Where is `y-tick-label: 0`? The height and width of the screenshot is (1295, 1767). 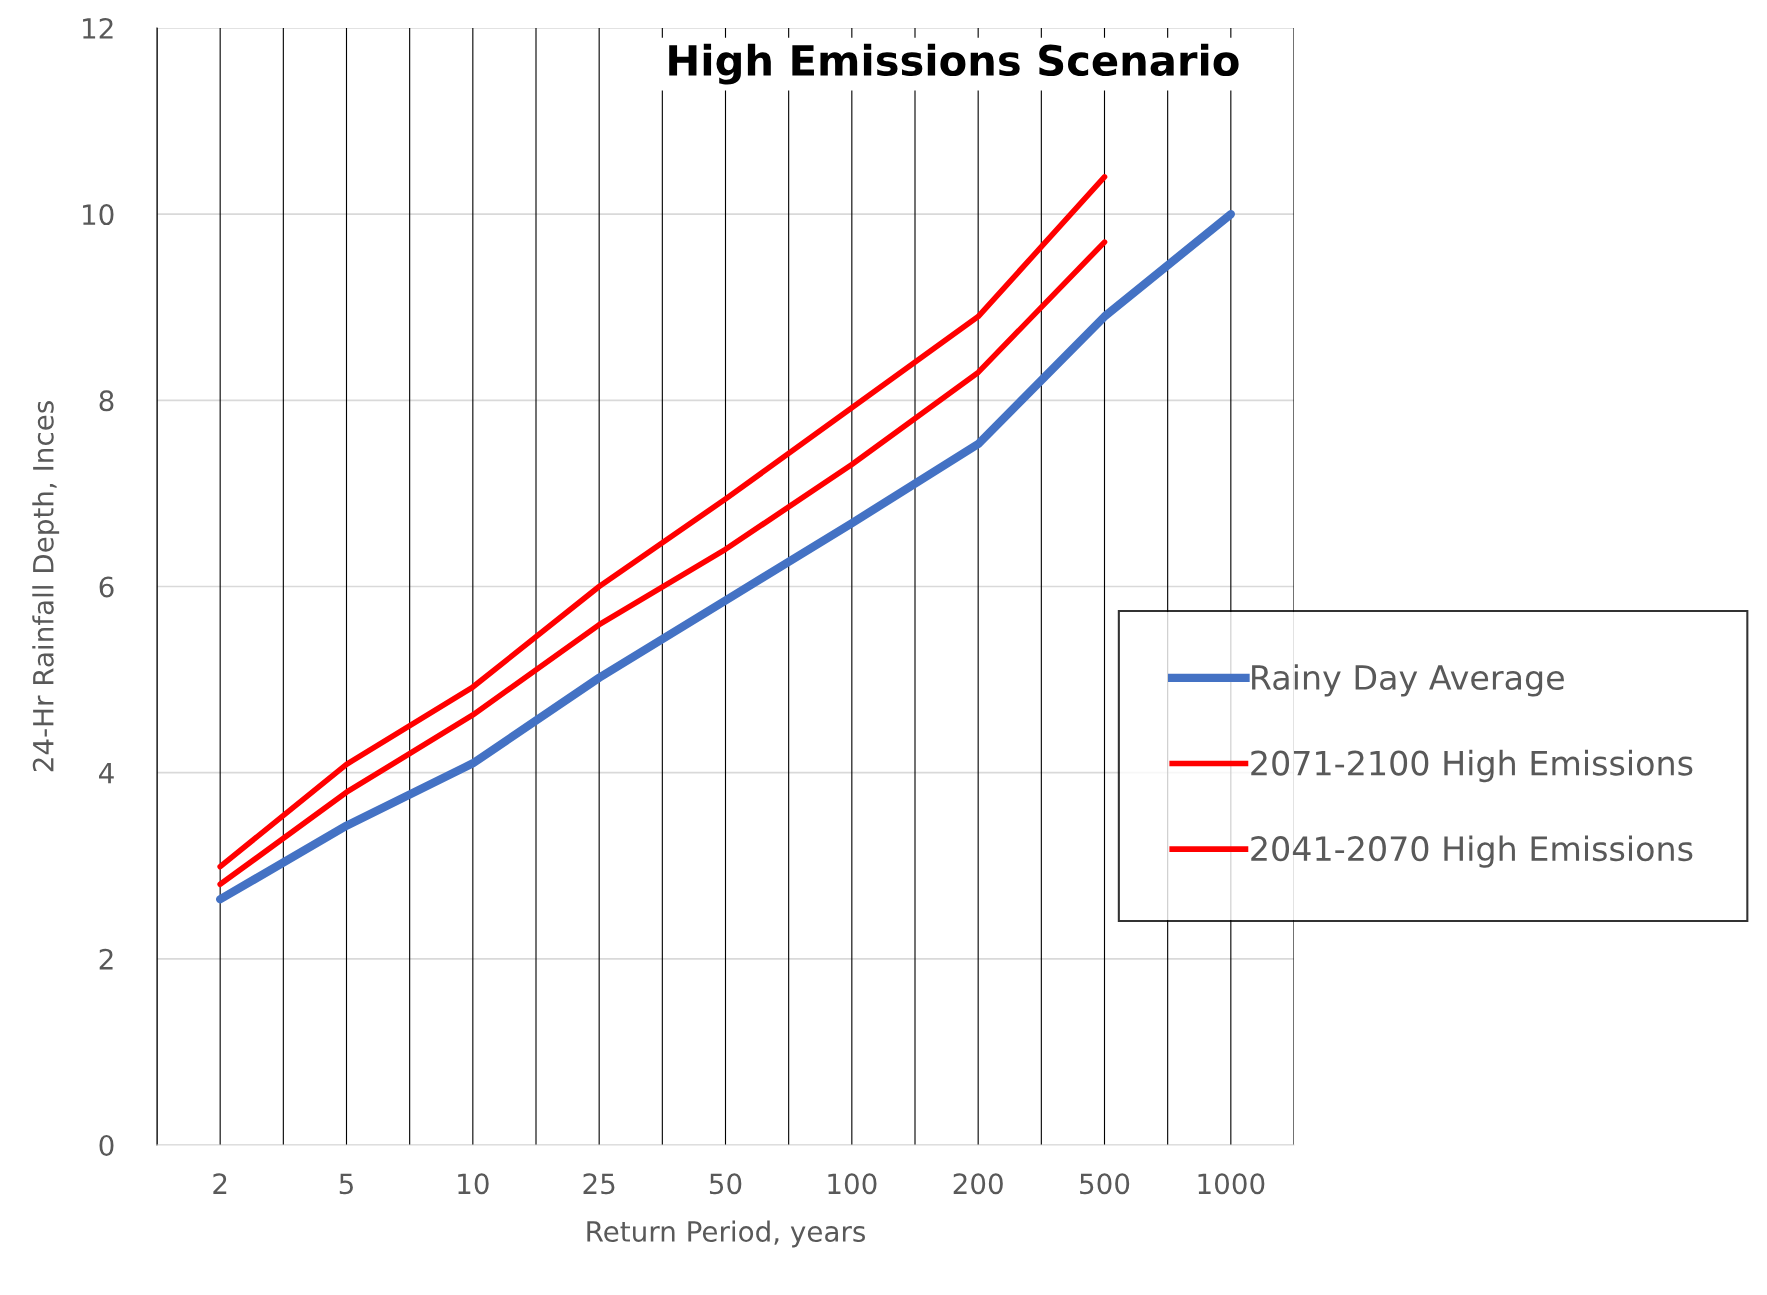 y-tick-label: 0 is located at coordinates (106, 1145).